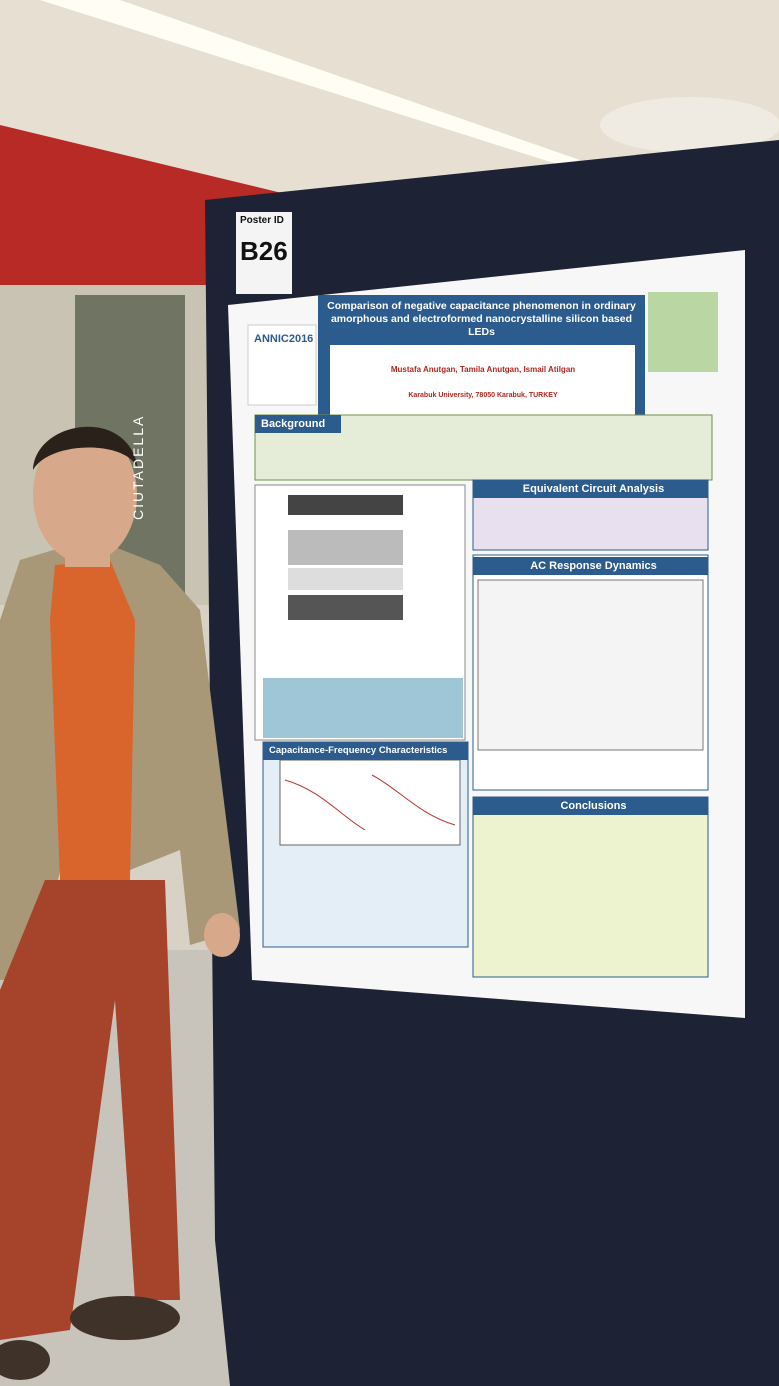 The image size is (779, 1386). I want to click on wall-sign: CIUTADELLA, so click(138, 467).